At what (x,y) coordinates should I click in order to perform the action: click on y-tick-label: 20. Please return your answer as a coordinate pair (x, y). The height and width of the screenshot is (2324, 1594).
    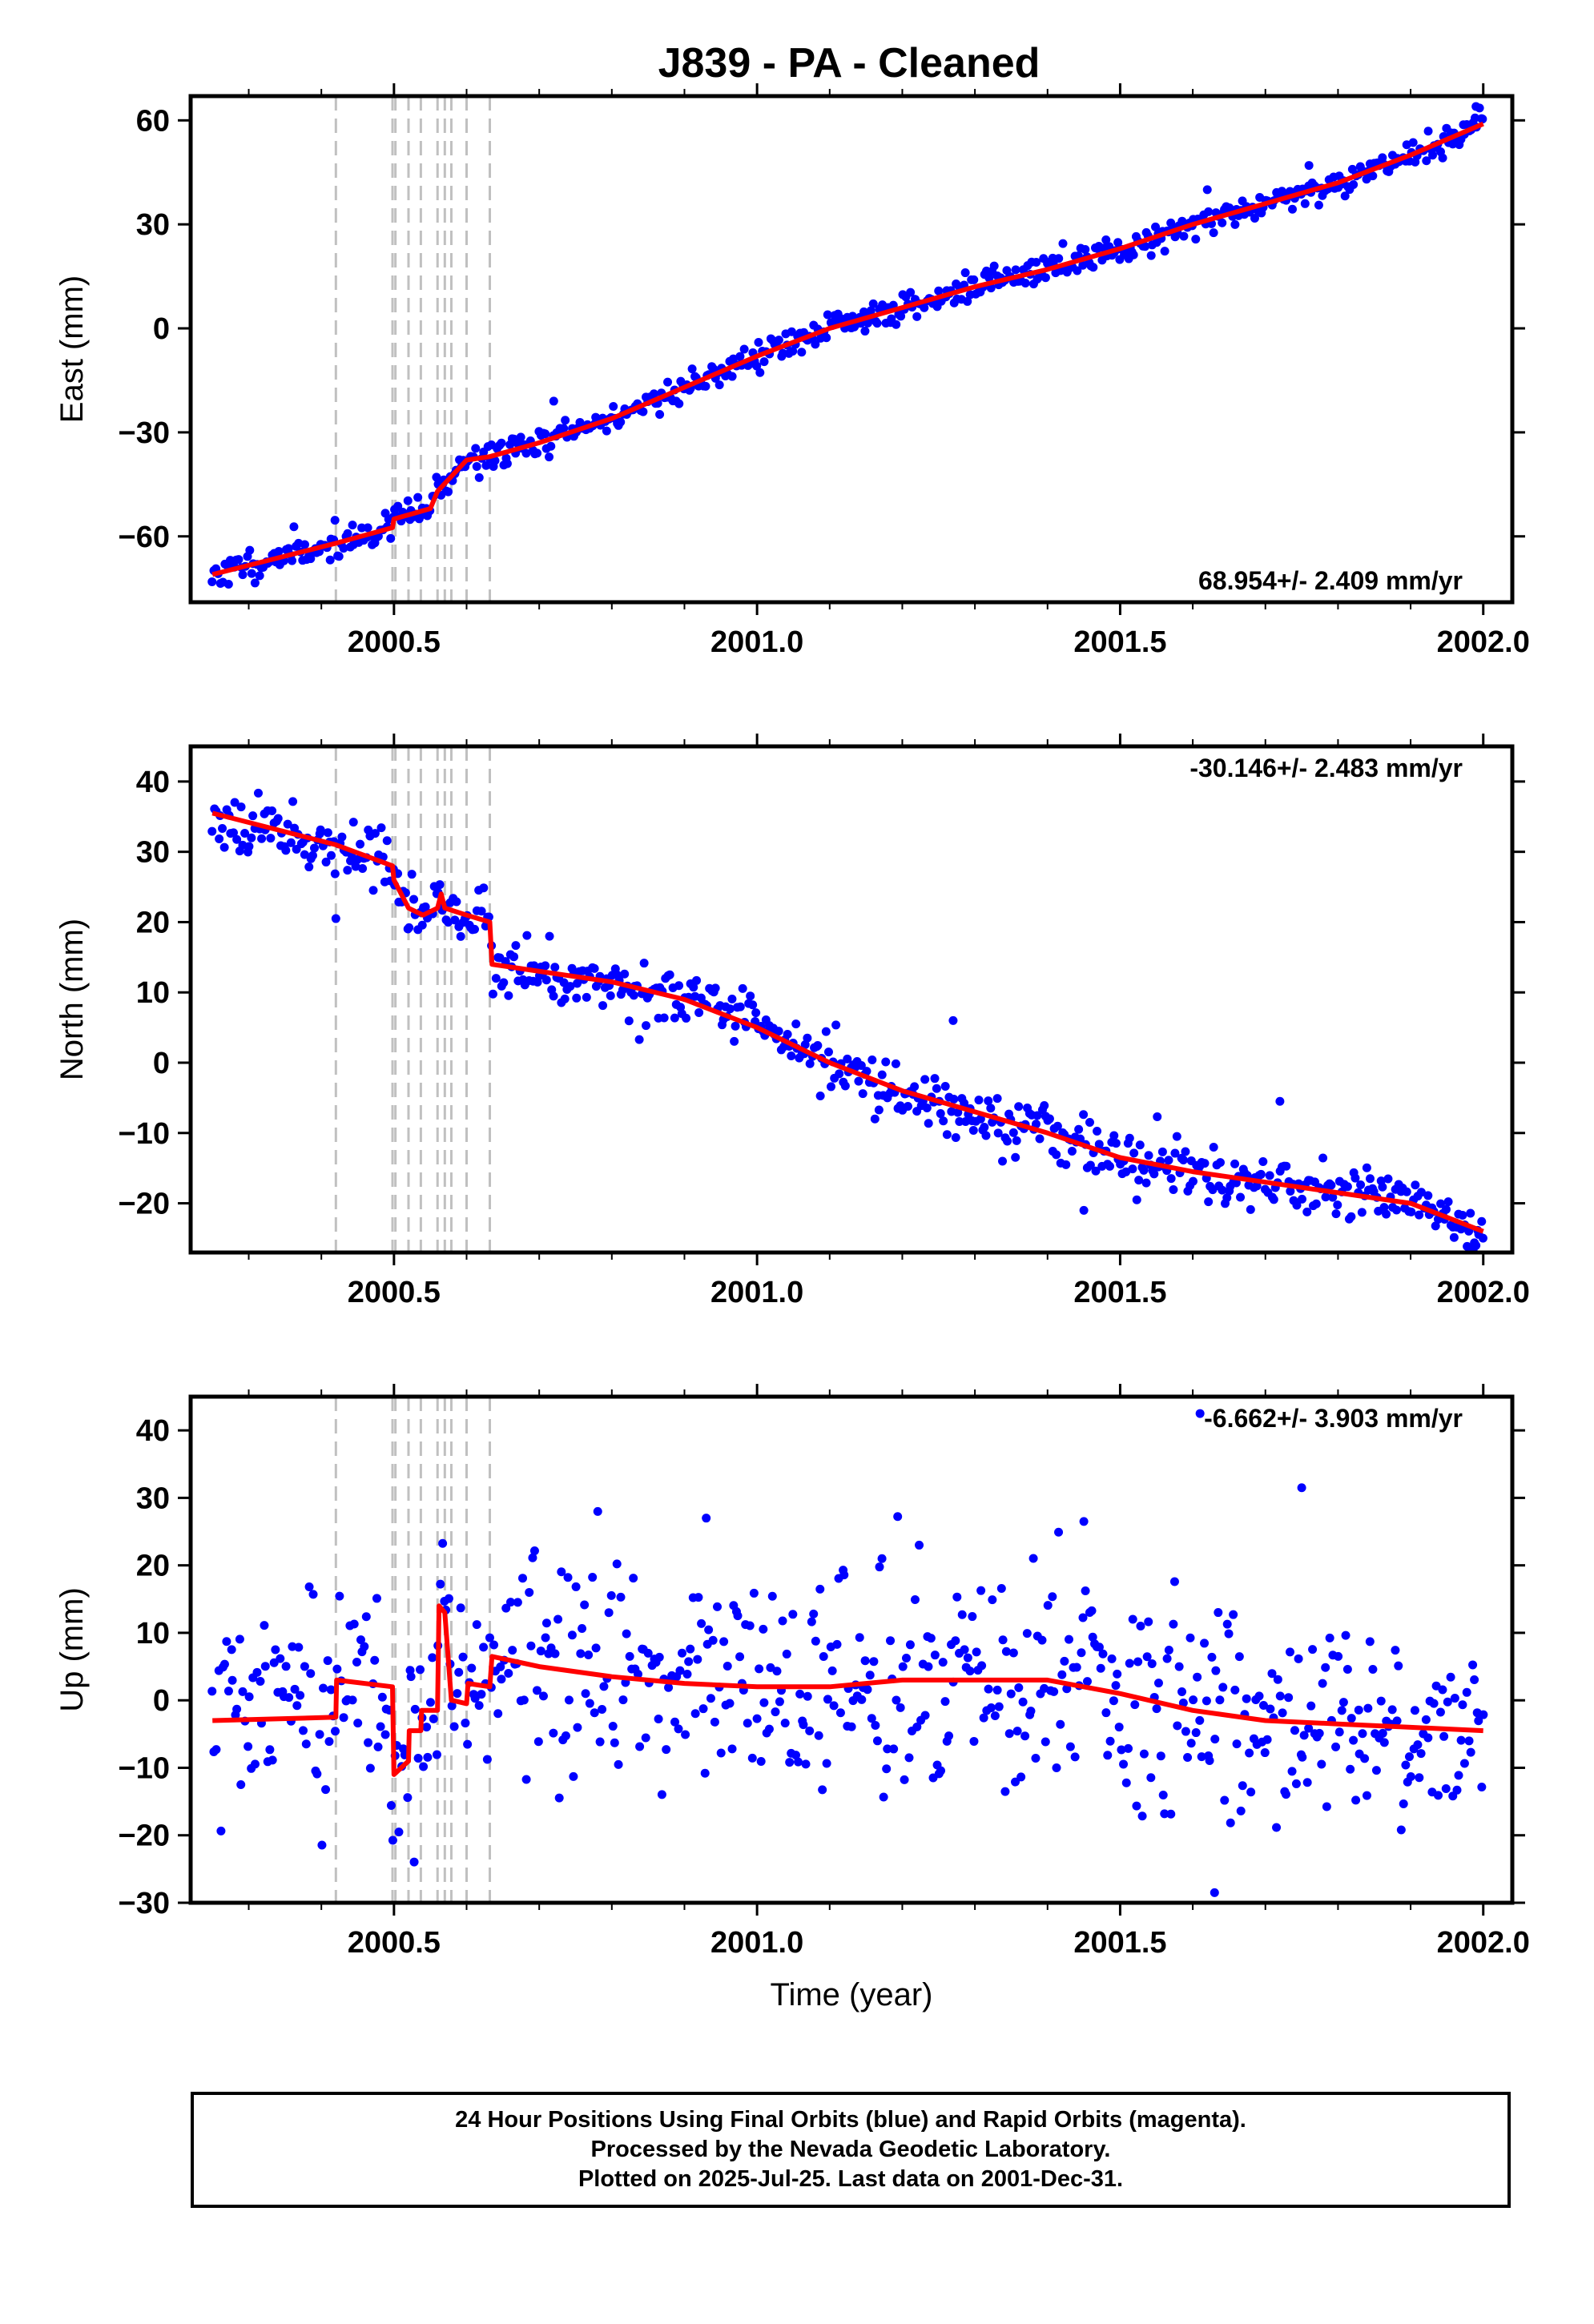
    Looking at the image, I should click on (153, 922).